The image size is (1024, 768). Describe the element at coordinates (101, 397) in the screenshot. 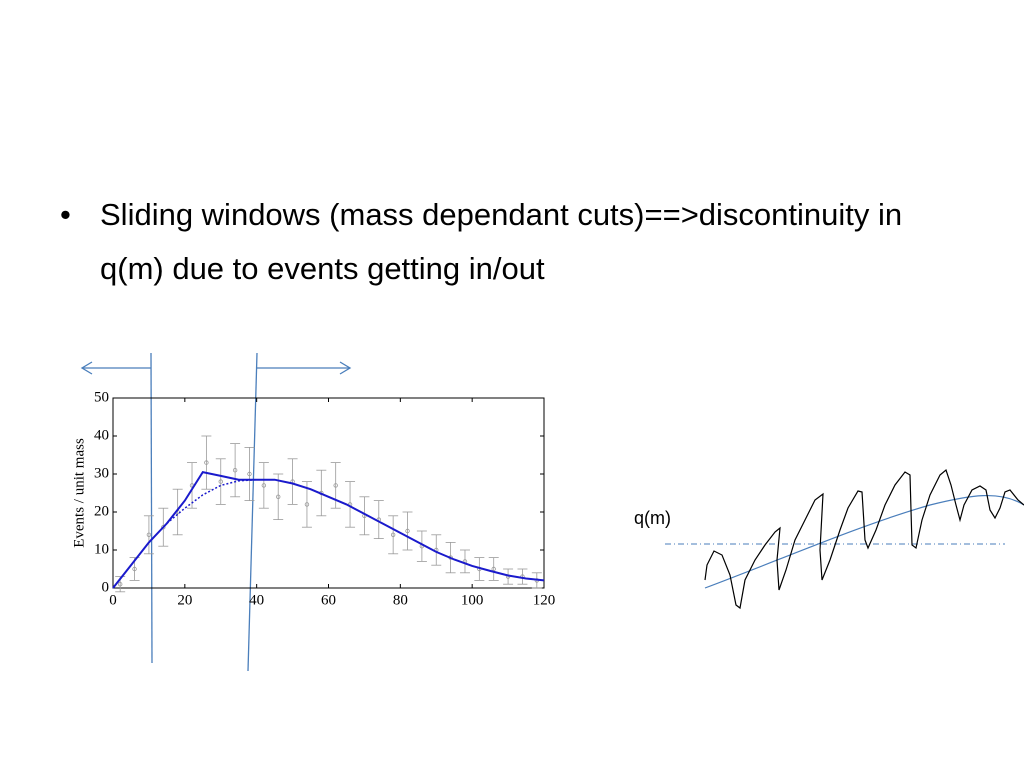

I see `y-tick-label: 50` at that location.